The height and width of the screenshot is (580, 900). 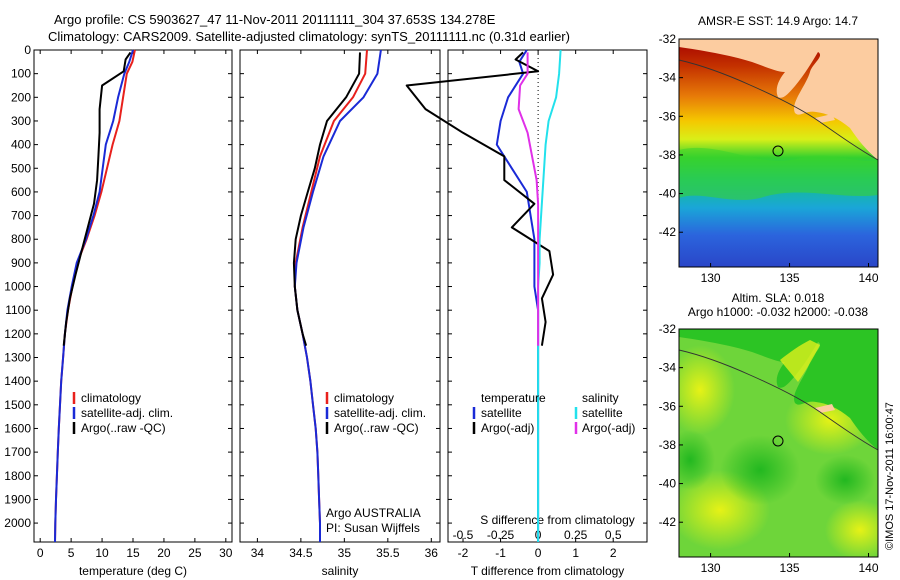 What do you see at coordinates (17, 287) in the screenshot?
I see `y-tick-label: 1000` at bounding box center [17, 287].